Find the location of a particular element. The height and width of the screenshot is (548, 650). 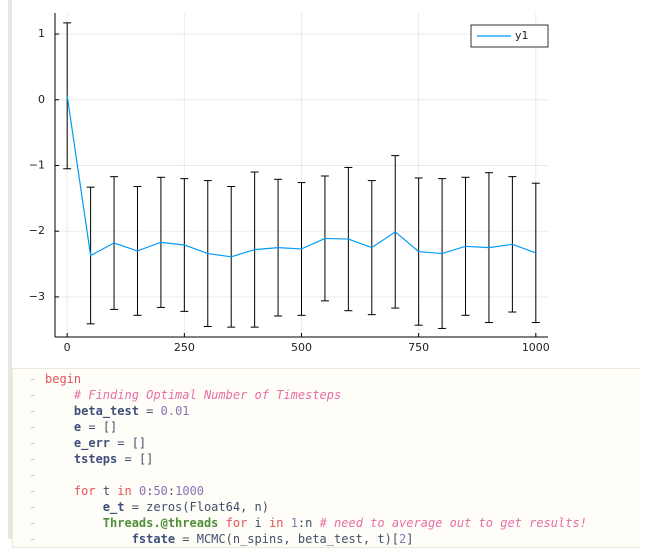

code-line: e_t = zeros(Float64, n) is located at coordinates (185, 507).